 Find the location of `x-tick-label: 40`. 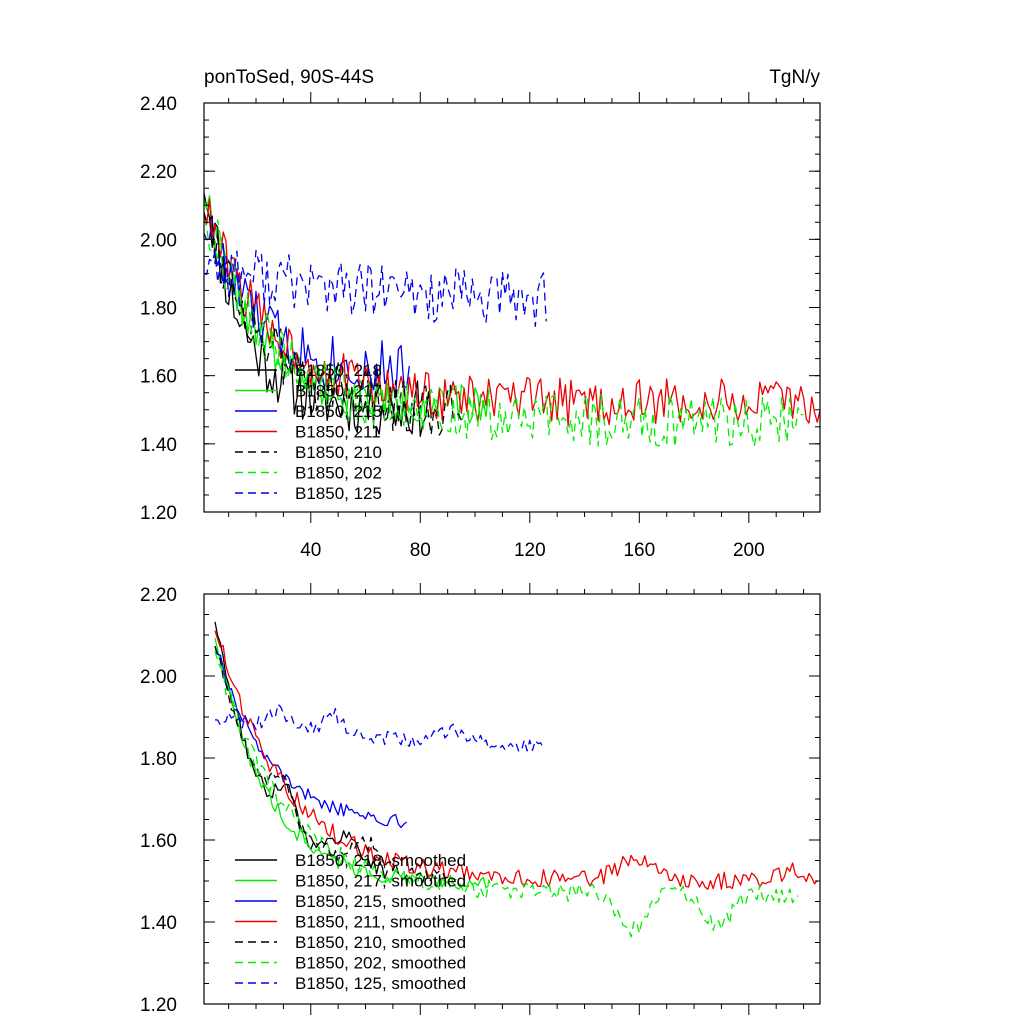

x-tick-label: 40 is located at coordinates (310, 550).